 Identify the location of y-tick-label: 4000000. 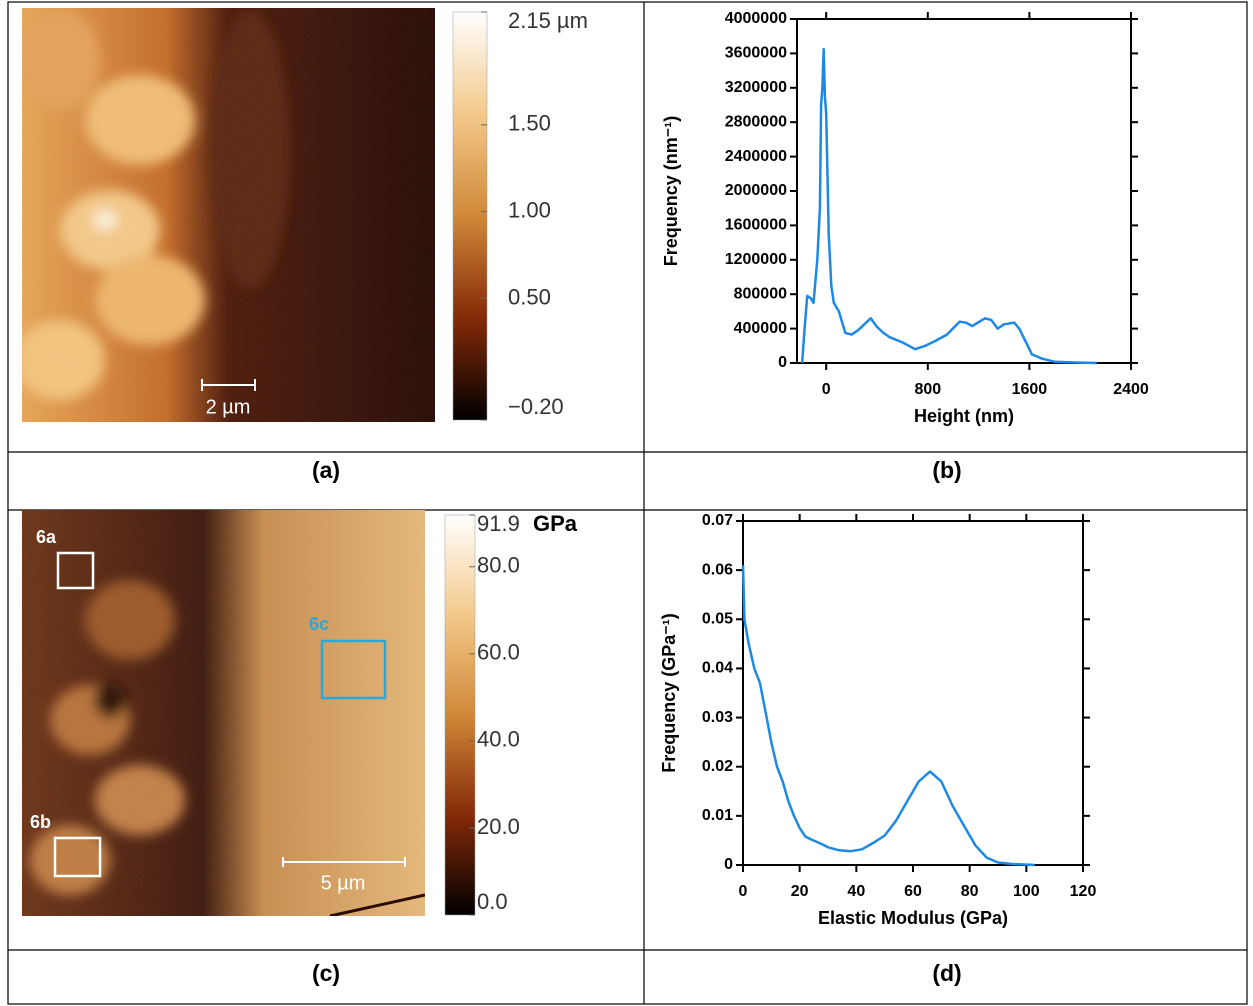
(756, 18).